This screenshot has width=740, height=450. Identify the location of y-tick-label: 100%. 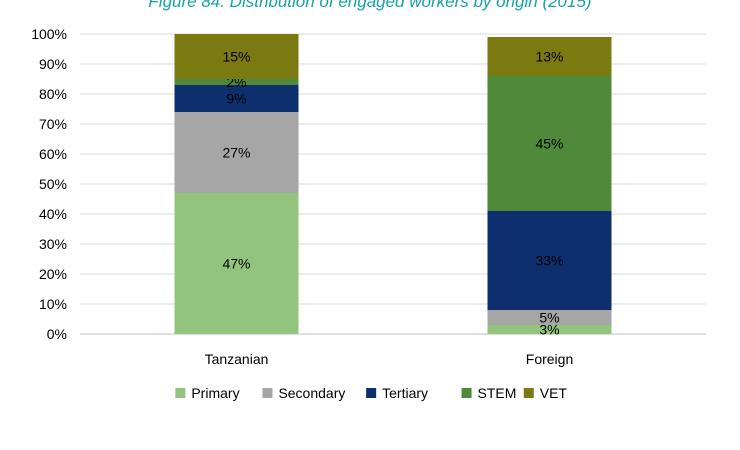
(49, 34).